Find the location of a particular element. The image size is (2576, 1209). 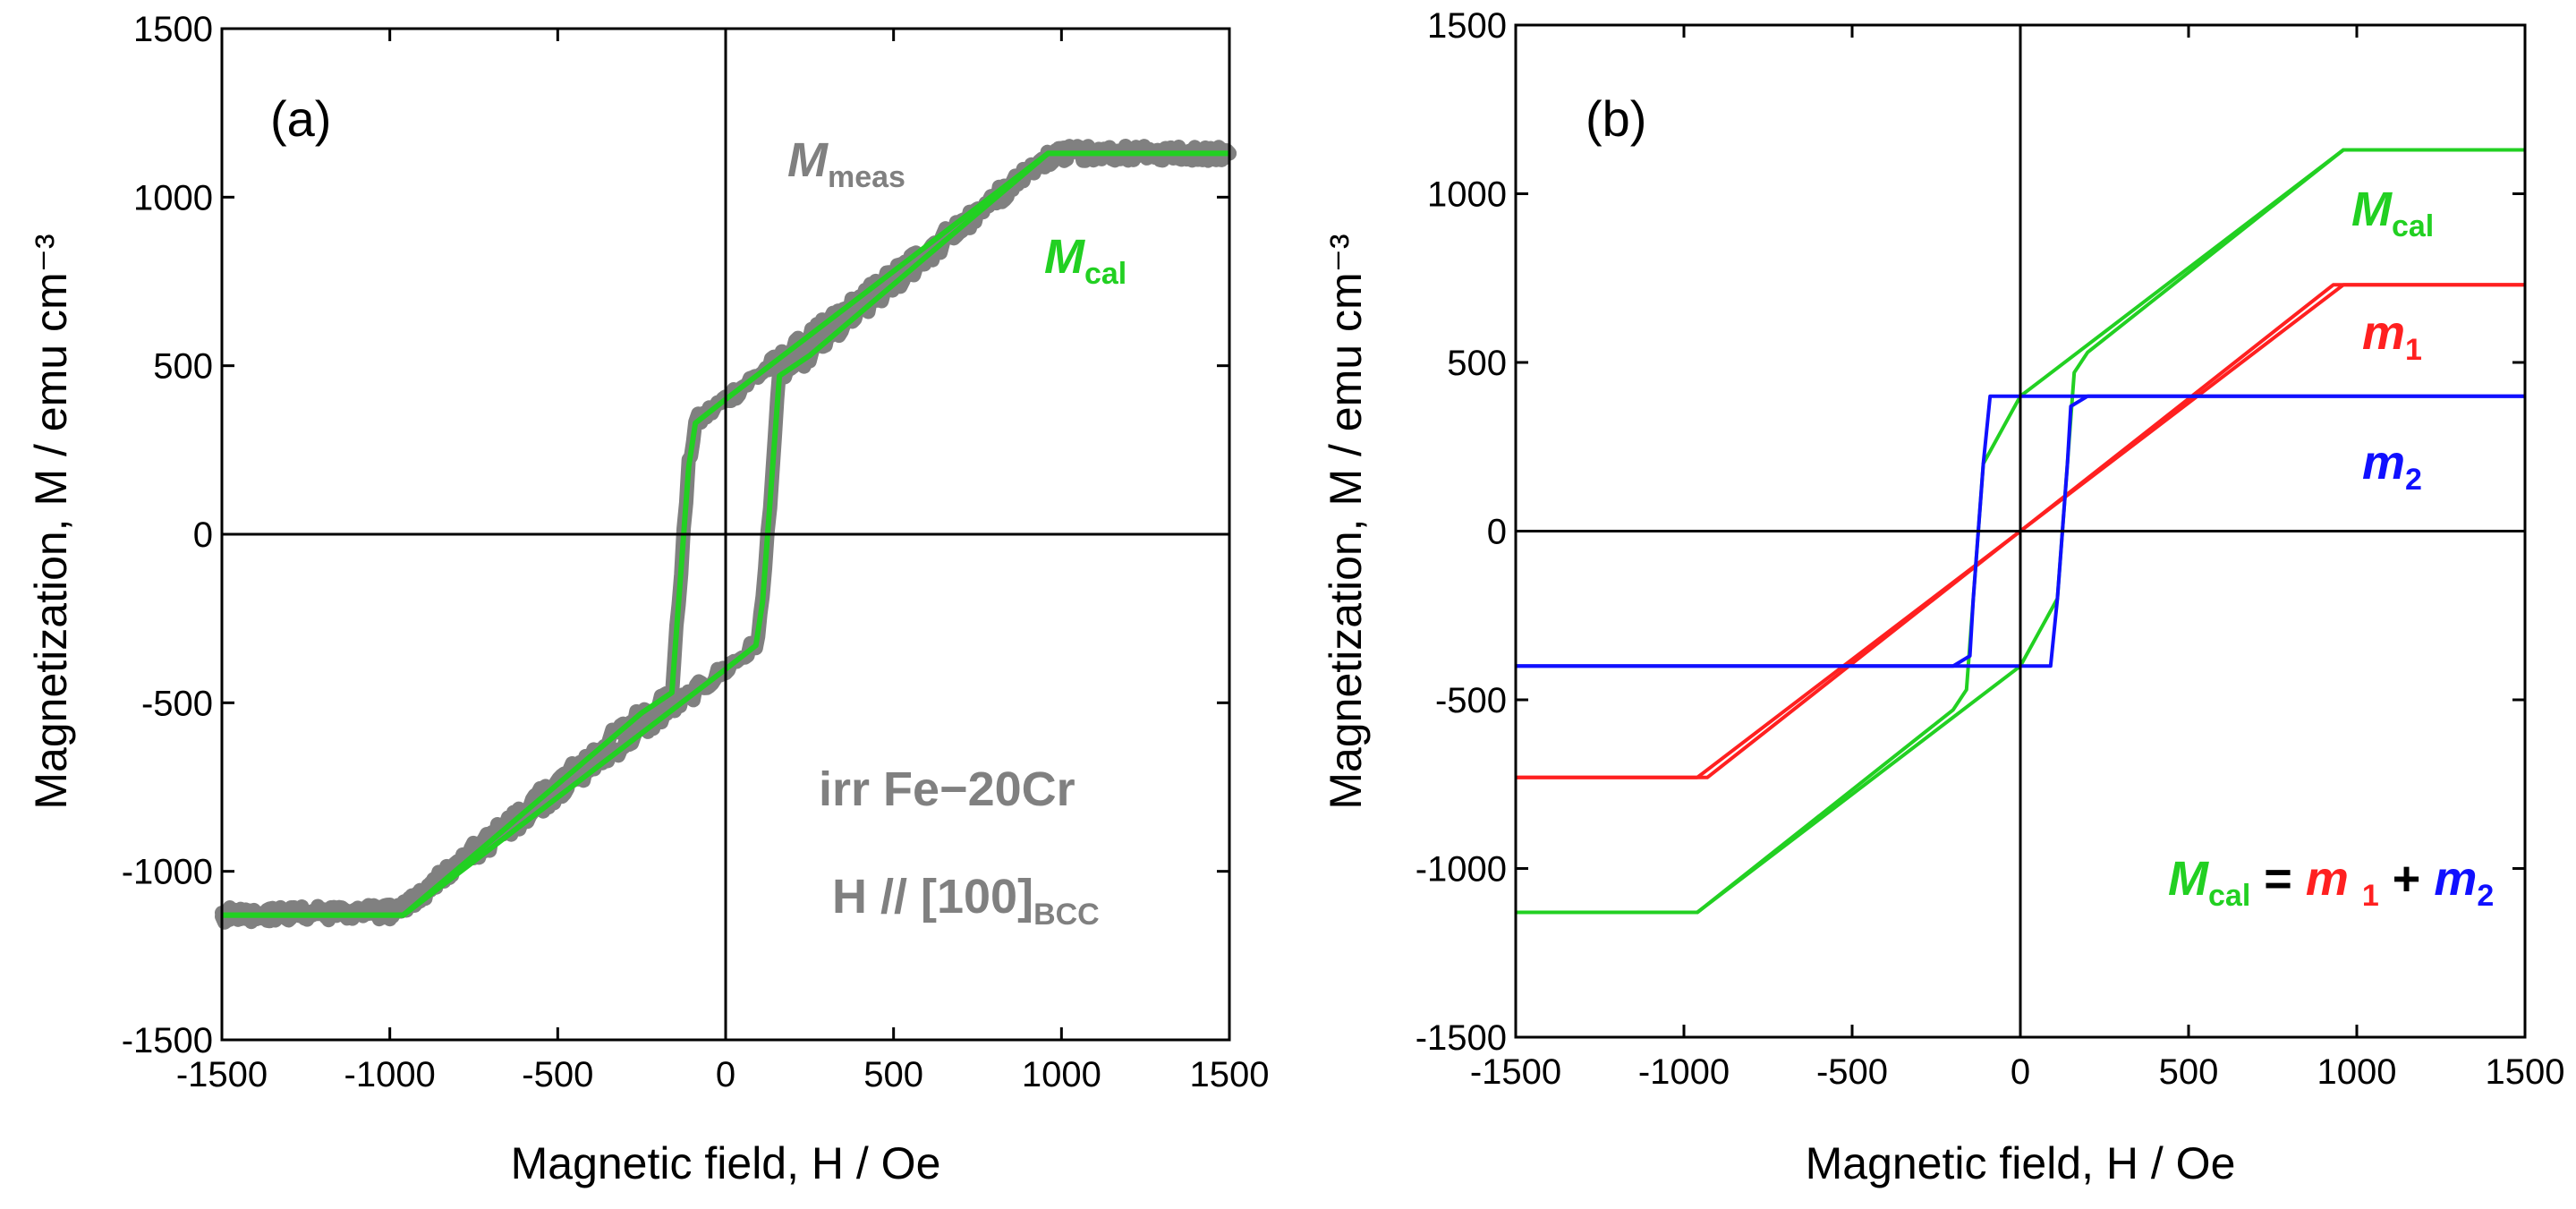

panel-b-y-tick-label: -1000 is located at coordinates (1461, 870).